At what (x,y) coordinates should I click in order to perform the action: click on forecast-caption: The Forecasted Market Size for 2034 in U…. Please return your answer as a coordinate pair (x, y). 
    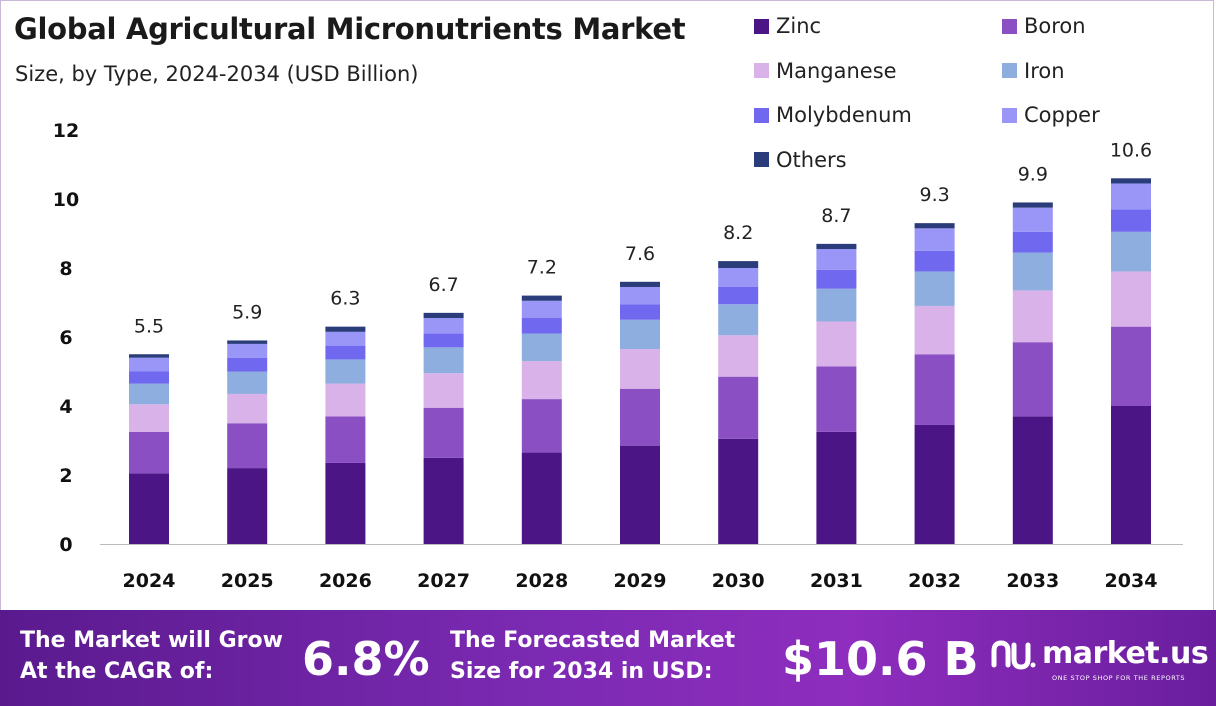
    Looking at the image, I should click on (592, 656).